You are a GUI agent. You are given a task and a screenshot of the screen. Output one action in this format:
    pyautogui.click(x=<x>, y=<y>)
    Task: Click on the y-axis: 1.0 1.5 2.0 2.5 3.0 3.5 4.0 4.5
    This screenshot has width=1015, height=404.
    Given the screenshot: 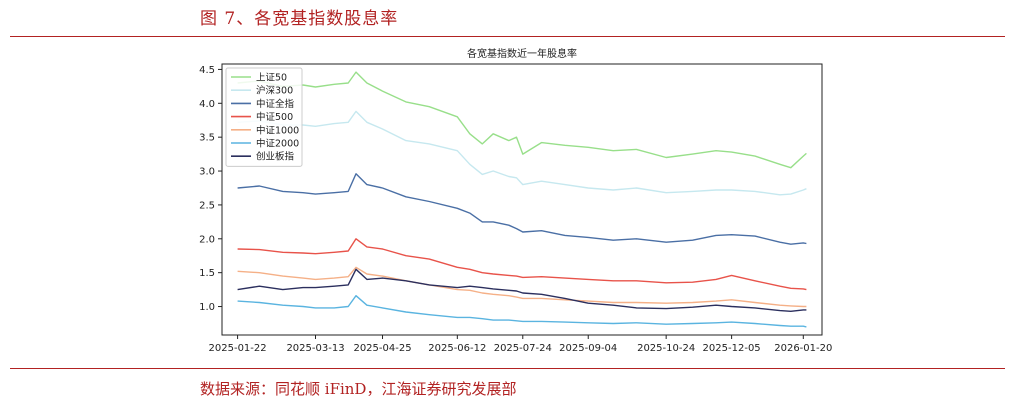 What is the action you would take?
    pyautogui.click(x=210, y=189)
    